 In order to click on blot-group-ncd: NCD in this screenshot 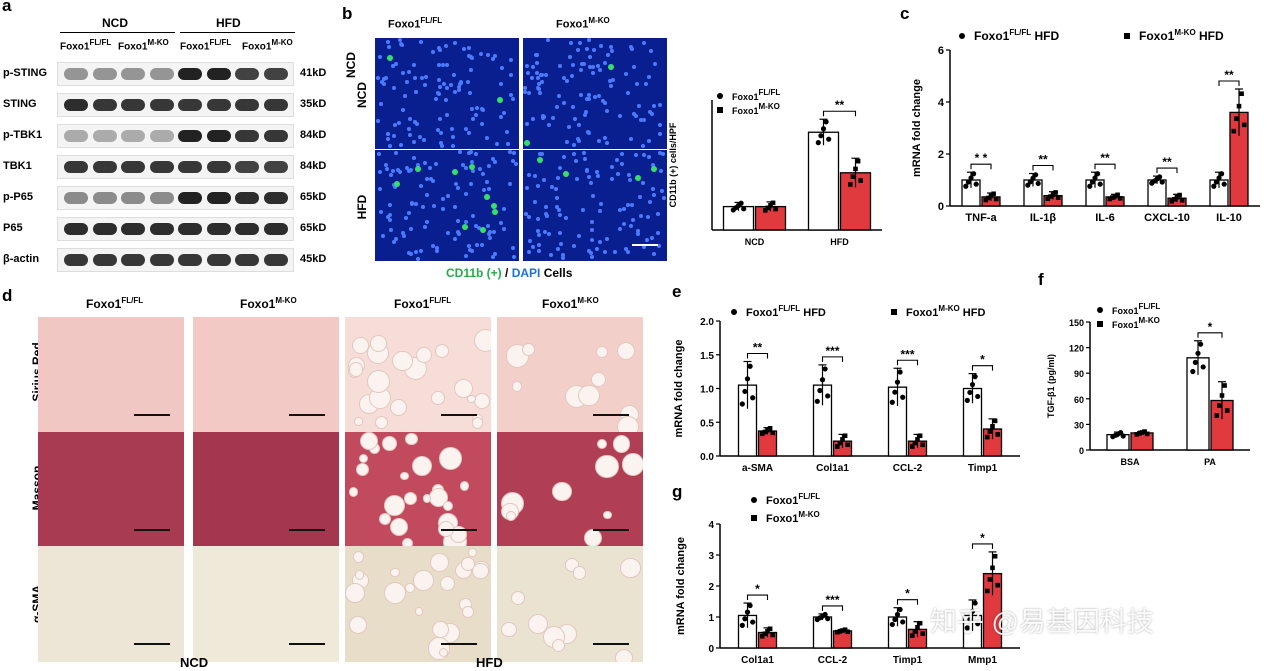, I will do `click(115, 23)`.